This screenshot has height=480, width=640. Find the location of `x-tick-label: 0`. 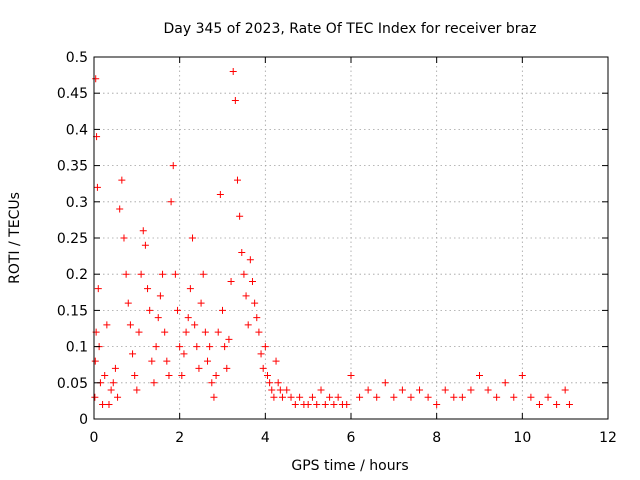

x-tick-label: 0 is located at coordinates (94, 438).